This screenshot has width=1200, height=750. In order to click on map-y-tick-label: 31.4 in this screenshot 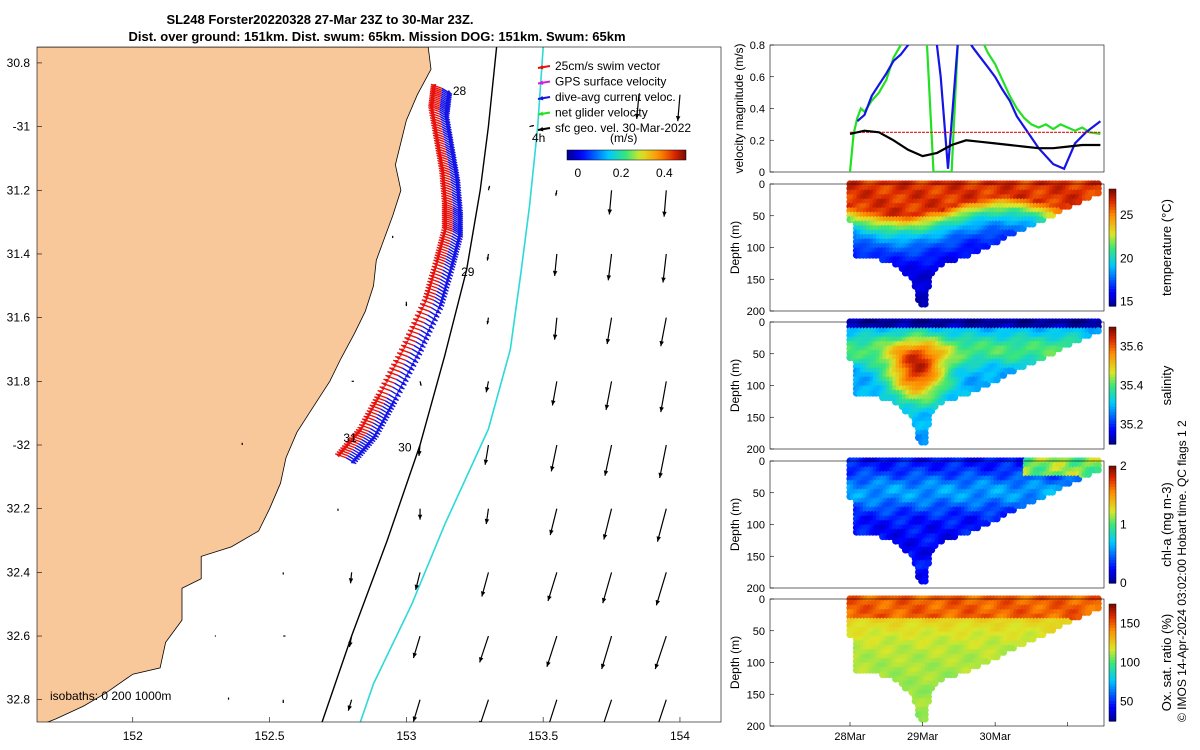, I will do `click(19, 254)`.